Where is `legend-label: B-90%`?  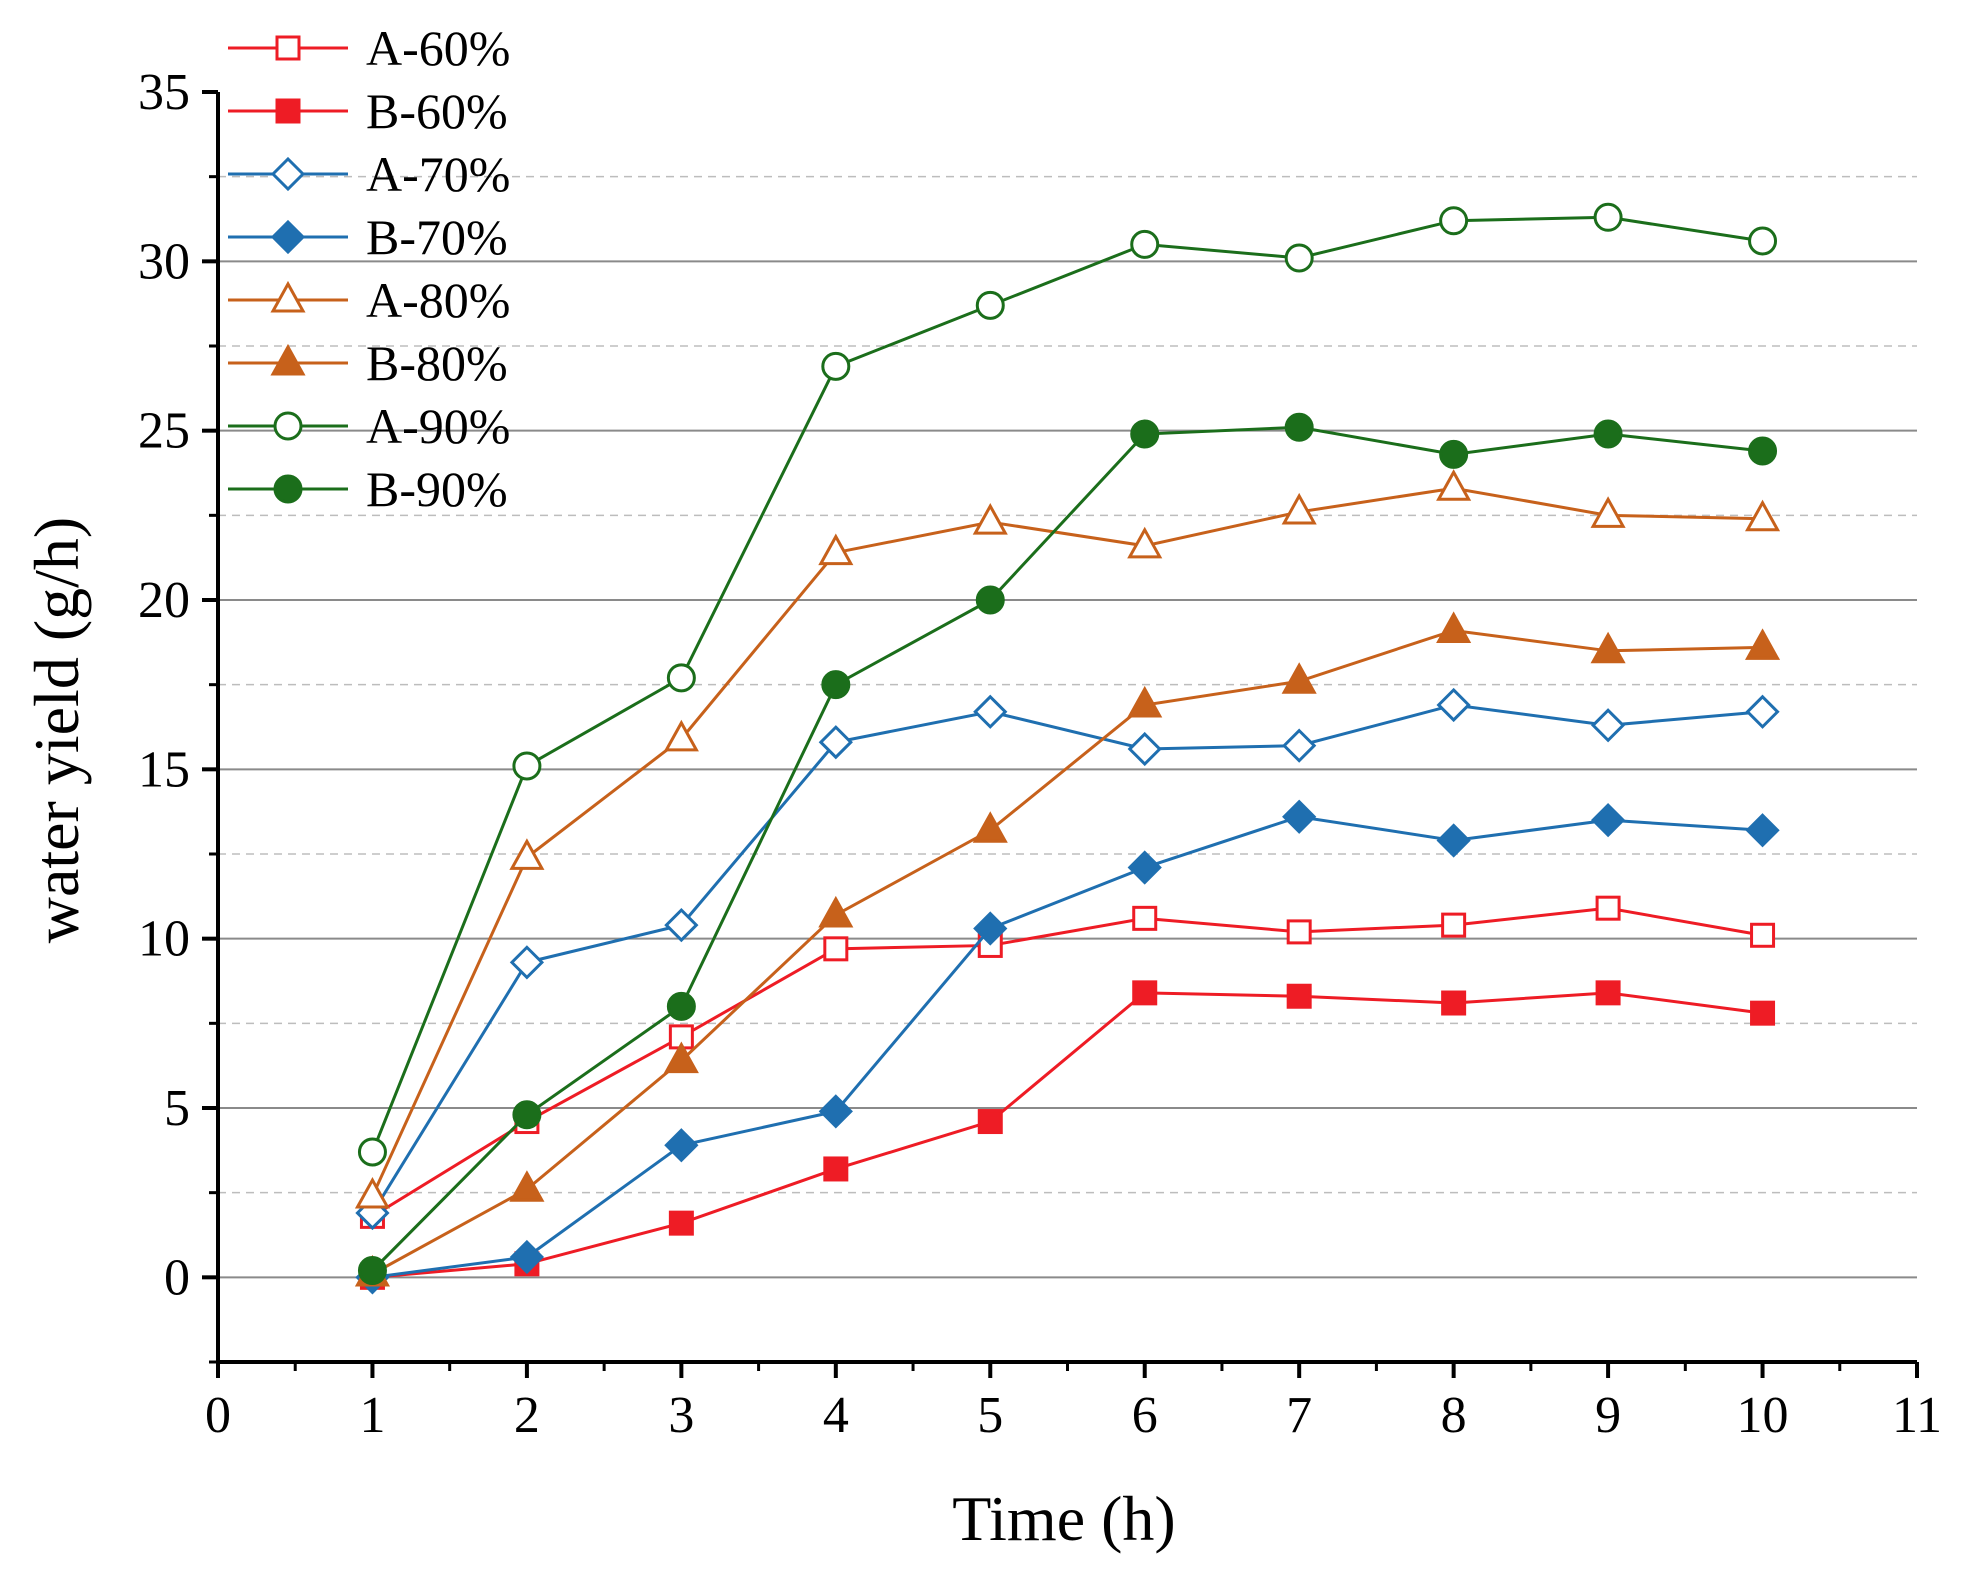 legend-label: B-90% is located at coordinates (437, 489).